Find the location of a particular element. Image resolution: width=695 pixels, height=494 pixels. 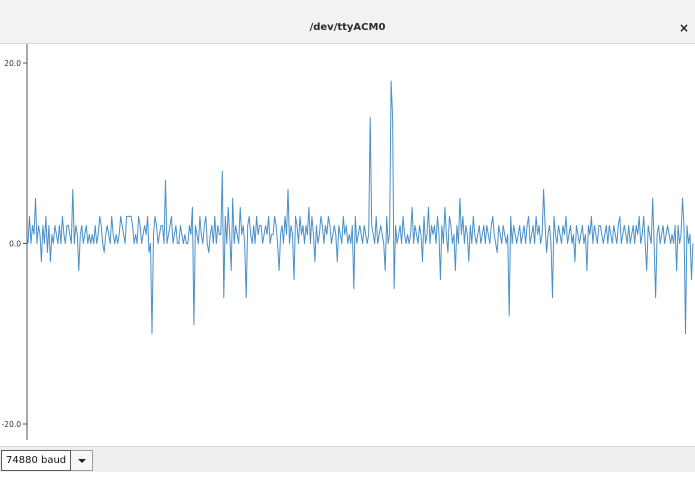

window-titlebar: /dev/ttyACM0 × is located at coordinates (347, 22).